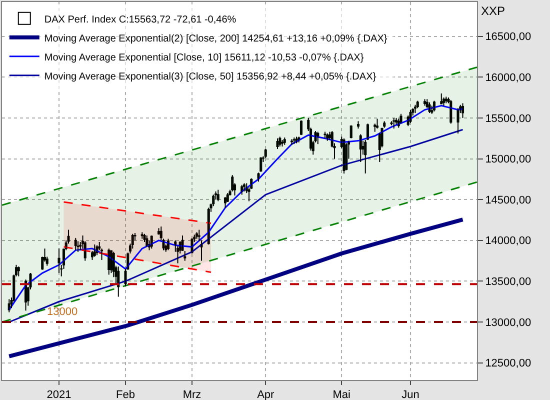 The image size is (550, 400). Describe the element at coordinates (508, 282) in the screenshot. I see `y-tick-label: 13500,00` at that location.